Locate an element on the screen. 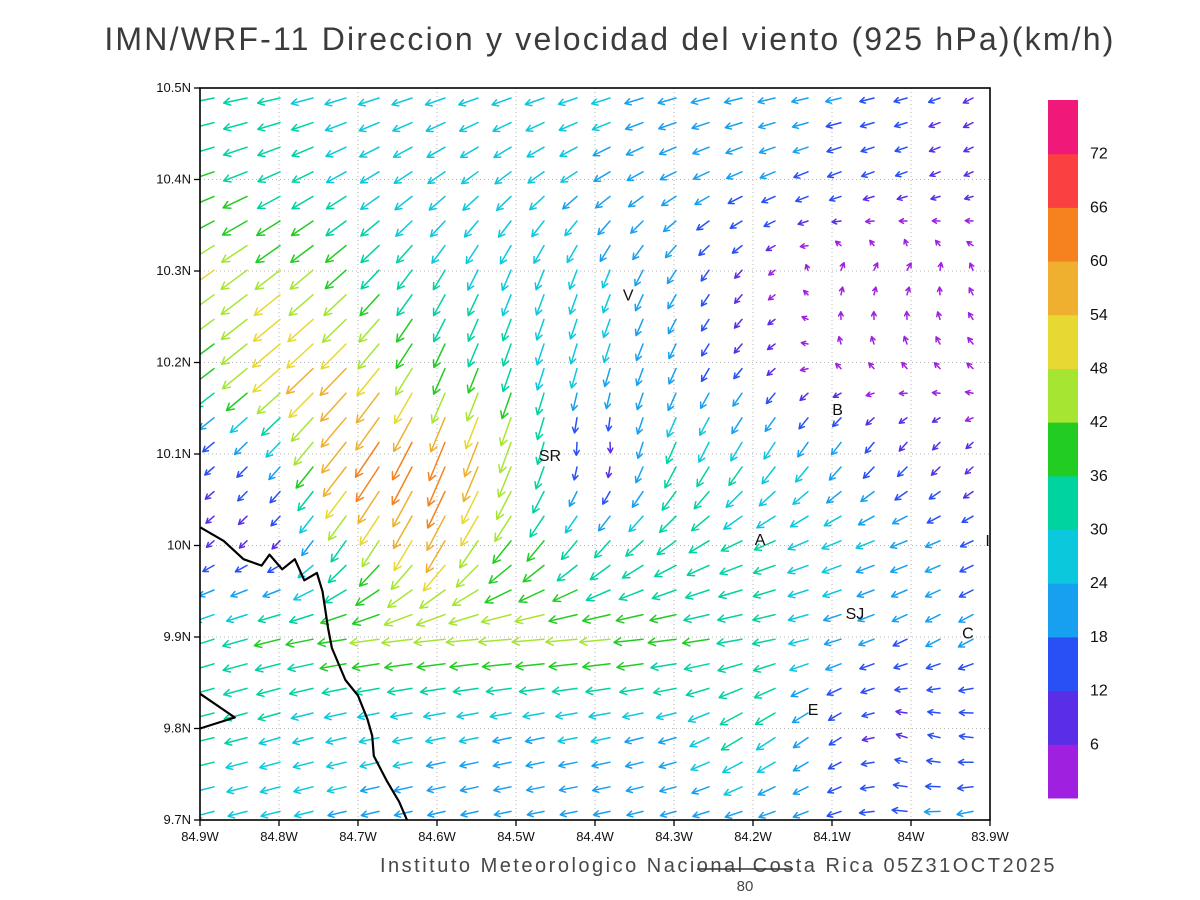 The height and width of the screenshot is (900, 1200). svg-text: 9.7N is located at coordinates (177, 819).